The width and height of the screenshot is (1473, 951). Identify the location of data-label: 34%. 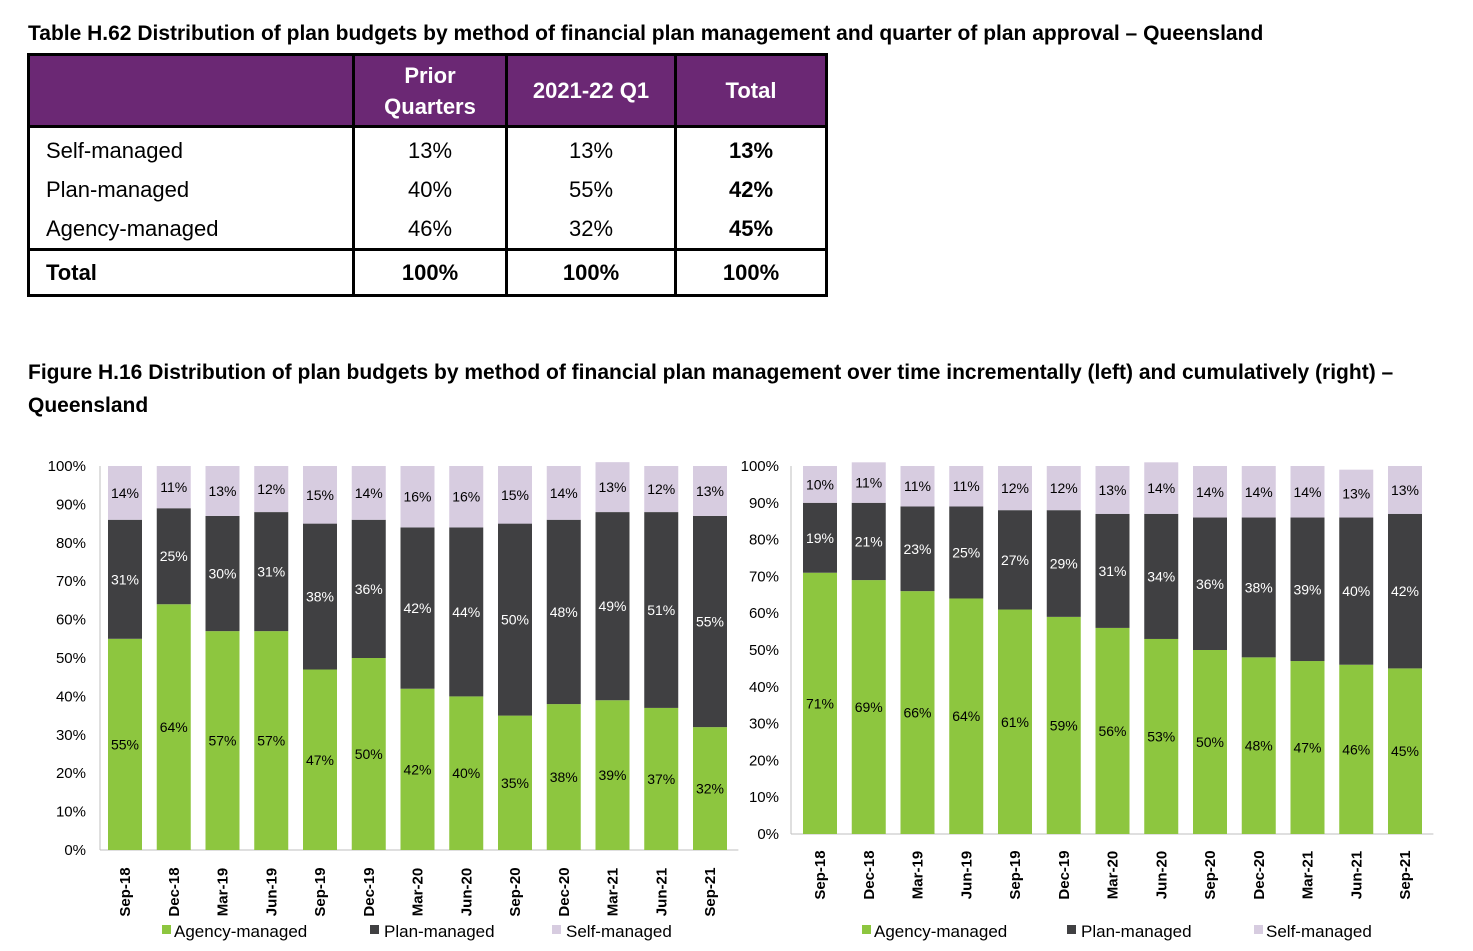
(1161, 576).